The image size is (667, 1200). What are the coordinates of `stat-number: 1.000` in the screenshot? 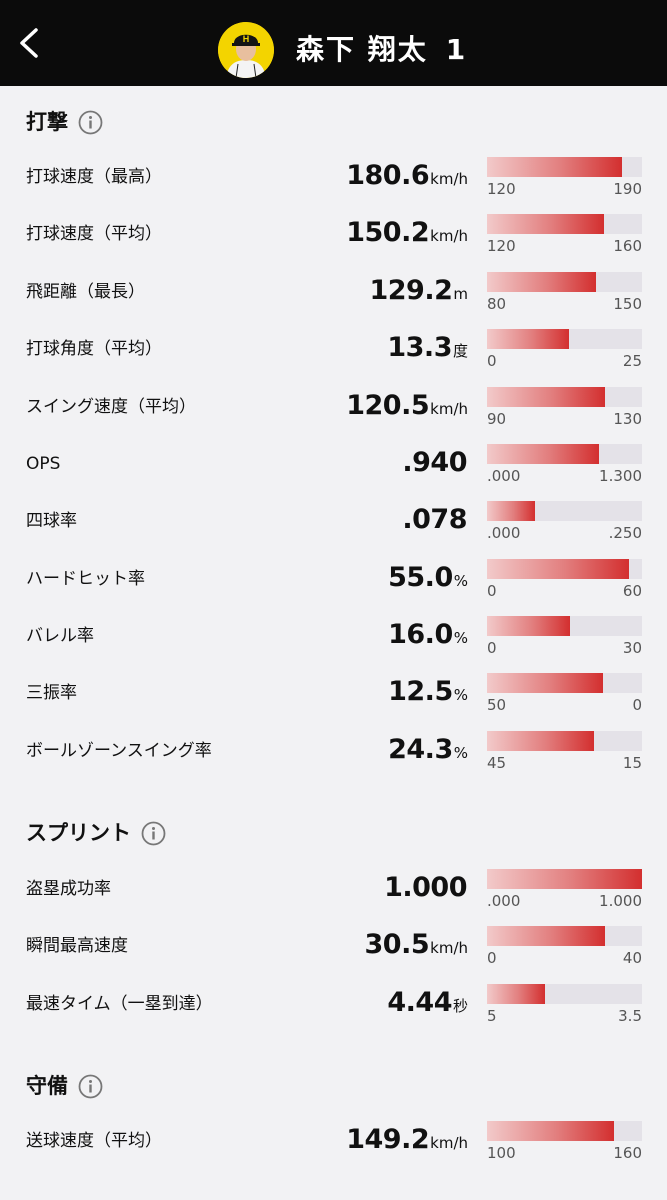 It's located at (425, 887).